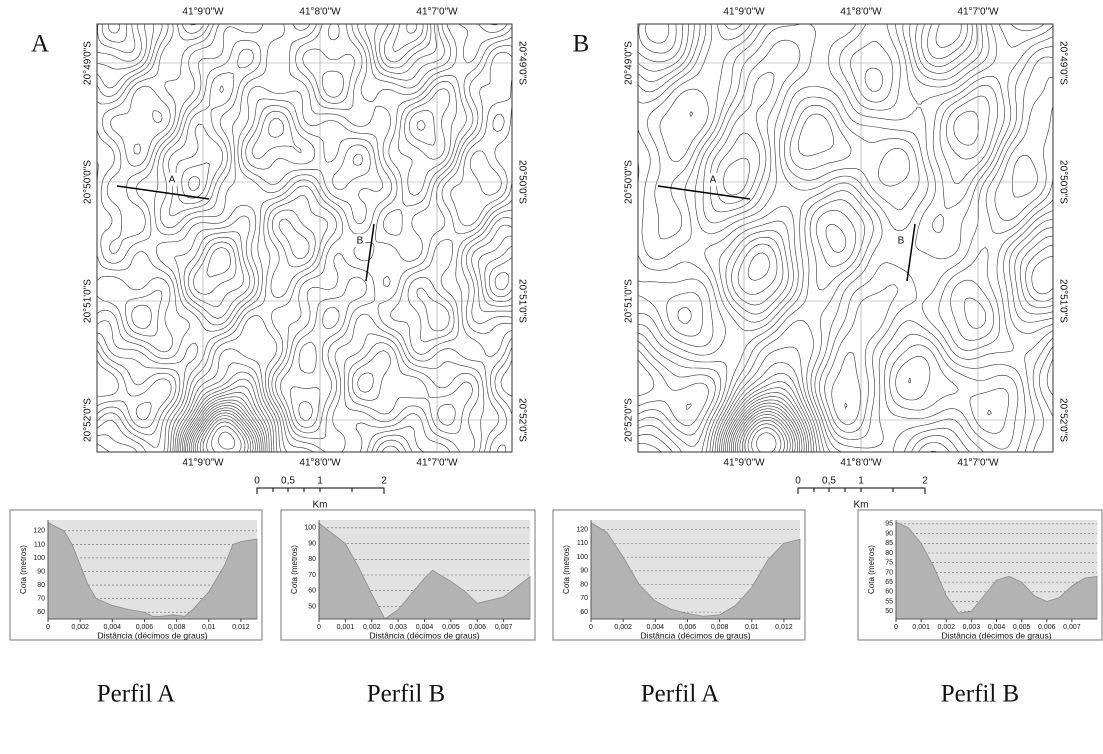  What do you see at coordinates (40, 44) in the screenshot?
I see `panel-label: A` at bounding box center [40, 44].